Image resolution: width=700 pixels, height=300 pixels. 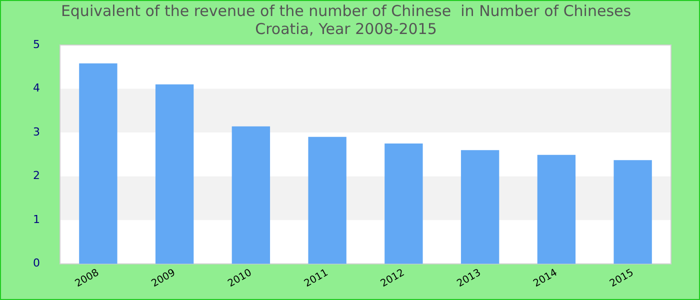 I want to click on y-tick-label: 0, so click(x=36, y=263).